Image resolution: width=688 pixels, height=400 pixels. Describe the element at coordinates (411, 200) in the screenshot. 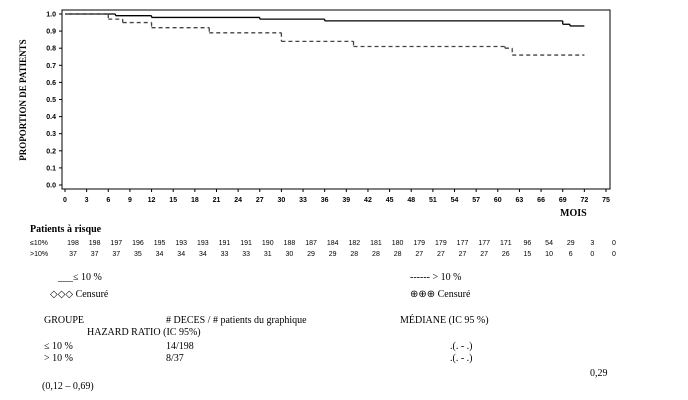

I see `x-tick-label: 48` at that location.